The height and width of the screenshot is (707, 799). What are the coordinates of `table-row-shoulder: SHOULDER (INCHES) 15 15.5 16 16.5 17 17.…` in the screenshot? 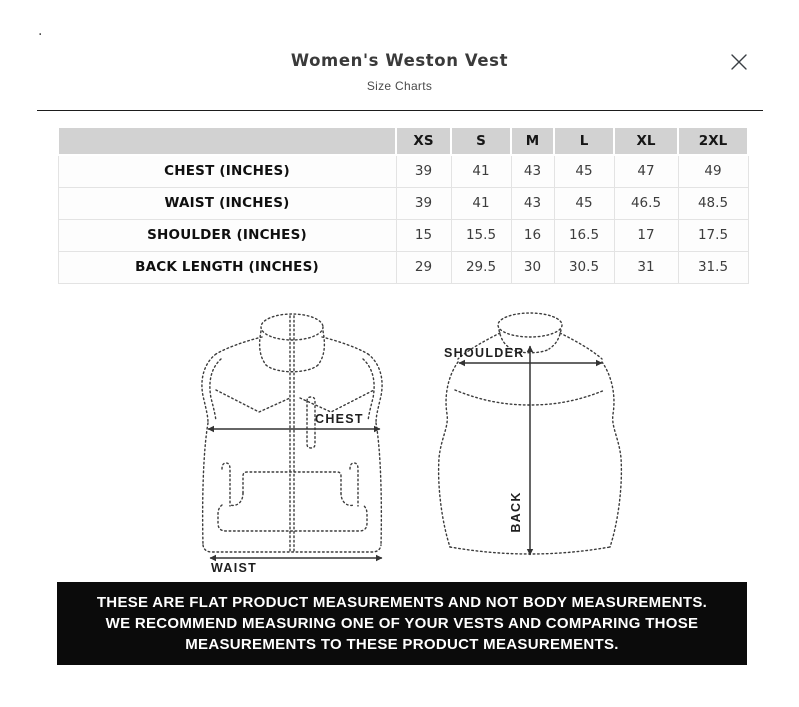 It's located at (403, 235).